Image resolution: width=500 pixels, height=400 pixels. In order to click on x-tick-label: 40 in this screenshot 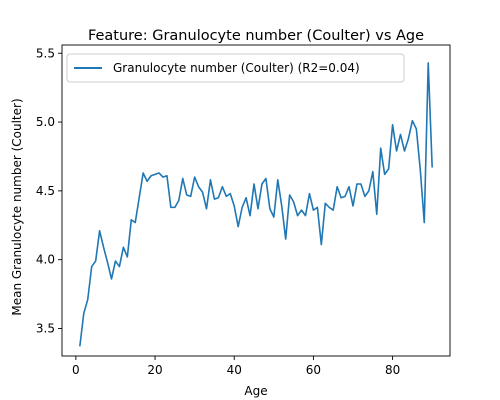, I will do `click(234, 370)`.